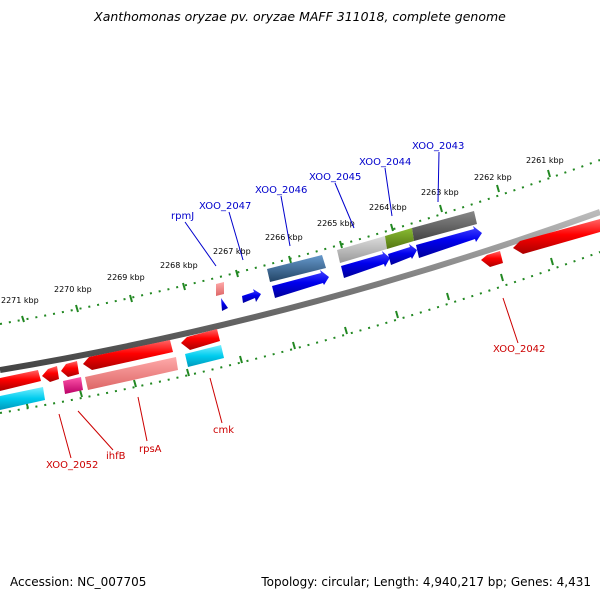 Image resolution: width=600 pixels, height=600 pixels. I want to click on gene-label-rpsA: rpsA, so click(150, 449).